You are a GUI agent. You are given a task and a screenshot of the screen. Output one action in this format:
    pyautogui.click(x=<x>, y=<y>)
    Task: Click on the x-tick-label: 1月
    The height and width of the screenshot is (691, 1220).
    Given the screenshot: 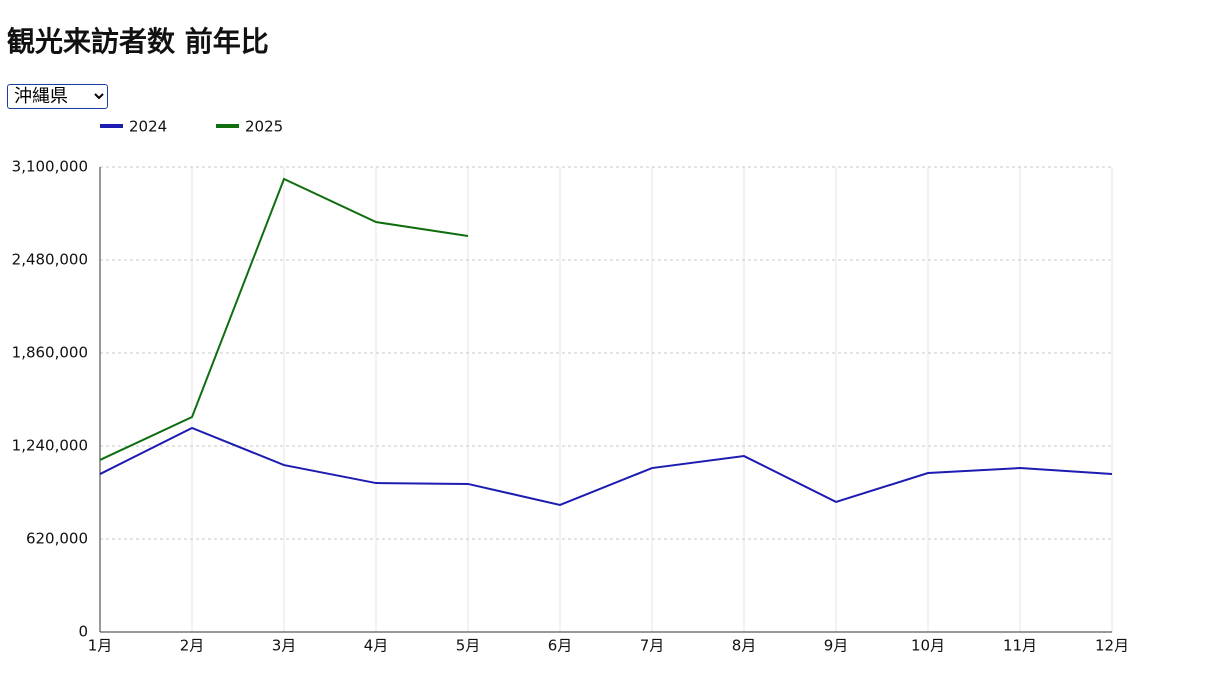 What is the action you would take?
    pyautogui.click(x=100, y=646)
    